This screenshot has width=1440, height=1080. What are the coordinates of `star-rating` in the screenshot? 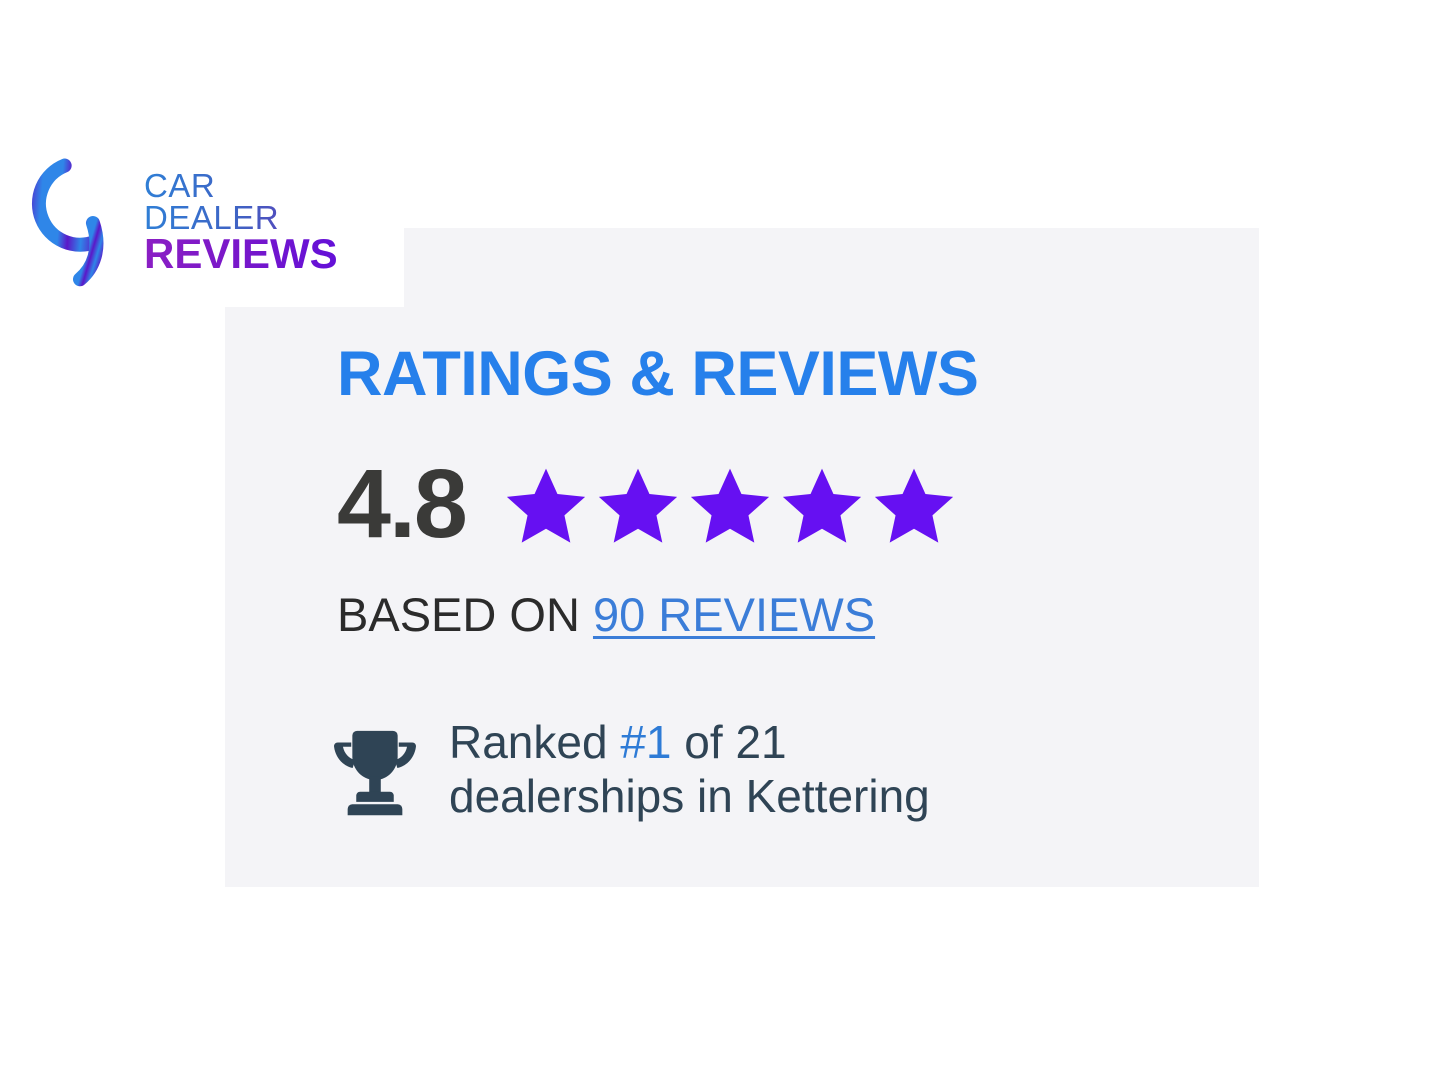 It's located at (730, 506).